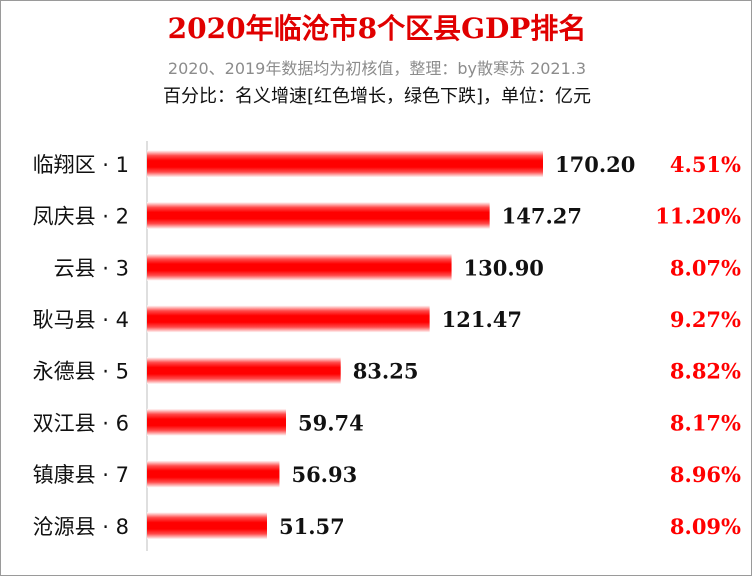  What do you see at coordinates (705, 526) in the screenshot?
I see `growth-label: 8.09%` at bounding box center [705, 526].